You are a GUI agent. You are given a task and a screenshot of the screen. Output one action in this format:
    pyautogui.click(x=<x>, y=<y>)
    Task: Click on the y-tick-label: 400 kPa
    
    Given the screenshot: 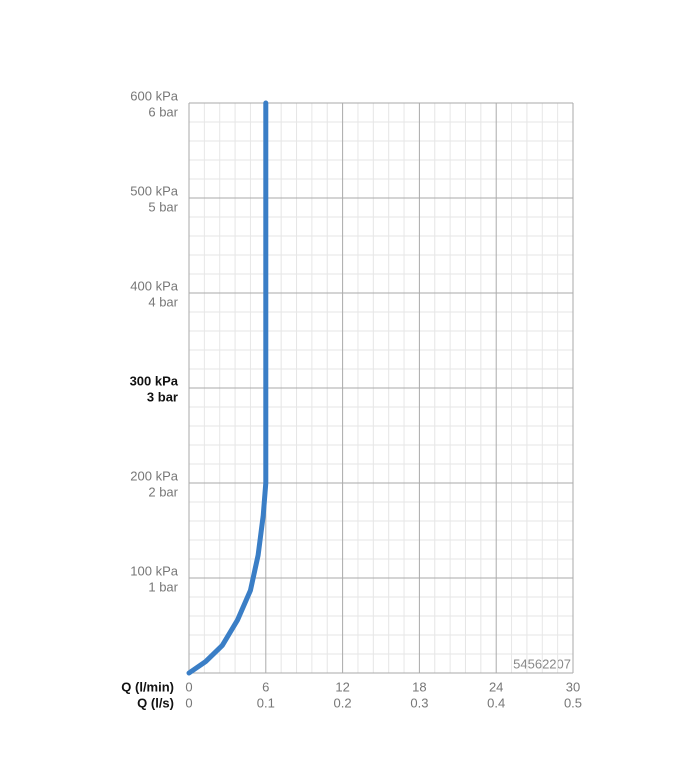 What is the action you would take?
    pyautogui.click(x=154, y=285)
    